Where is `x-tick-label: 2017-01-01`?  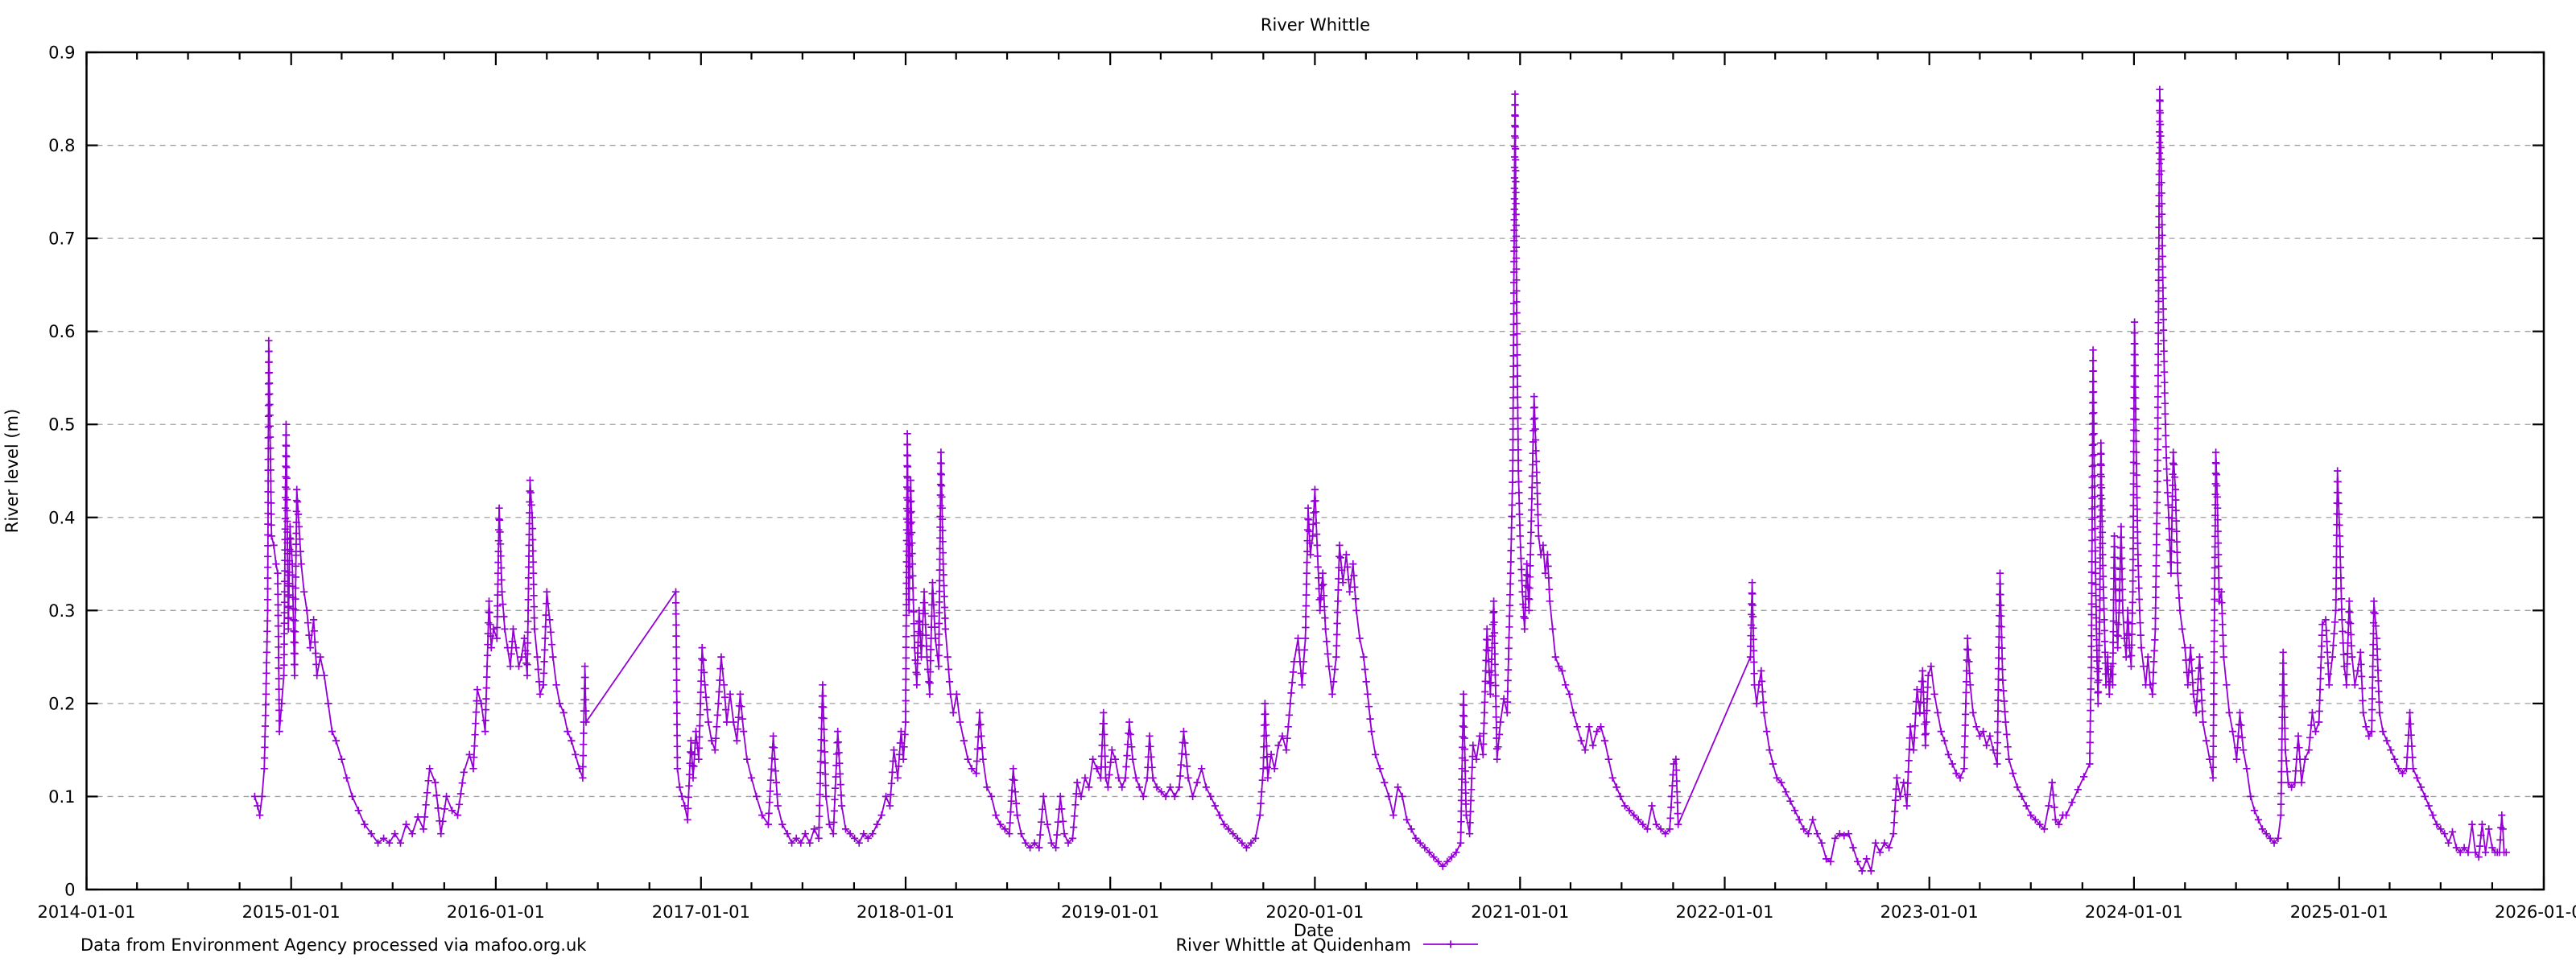 x-tick-label: 2017-01-01 is located at coordinates (701, 912).